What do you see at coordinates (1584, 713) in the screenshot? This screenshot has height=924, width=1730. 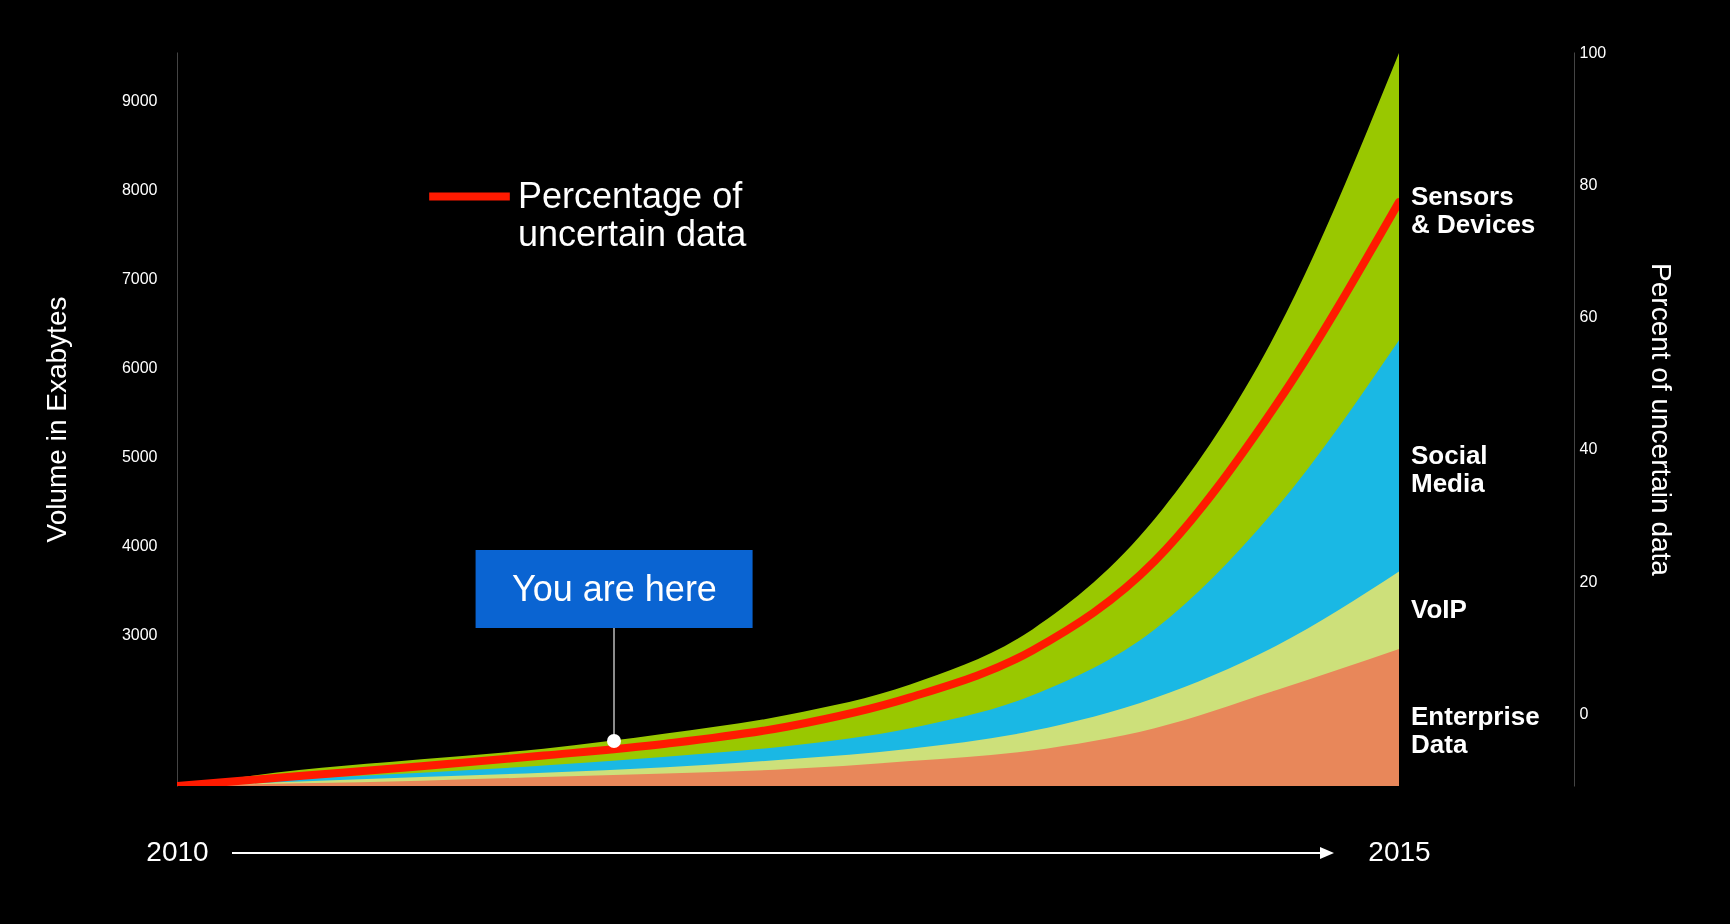 I see `y2-tick-label: 0` at bounding box center [1584, 713].